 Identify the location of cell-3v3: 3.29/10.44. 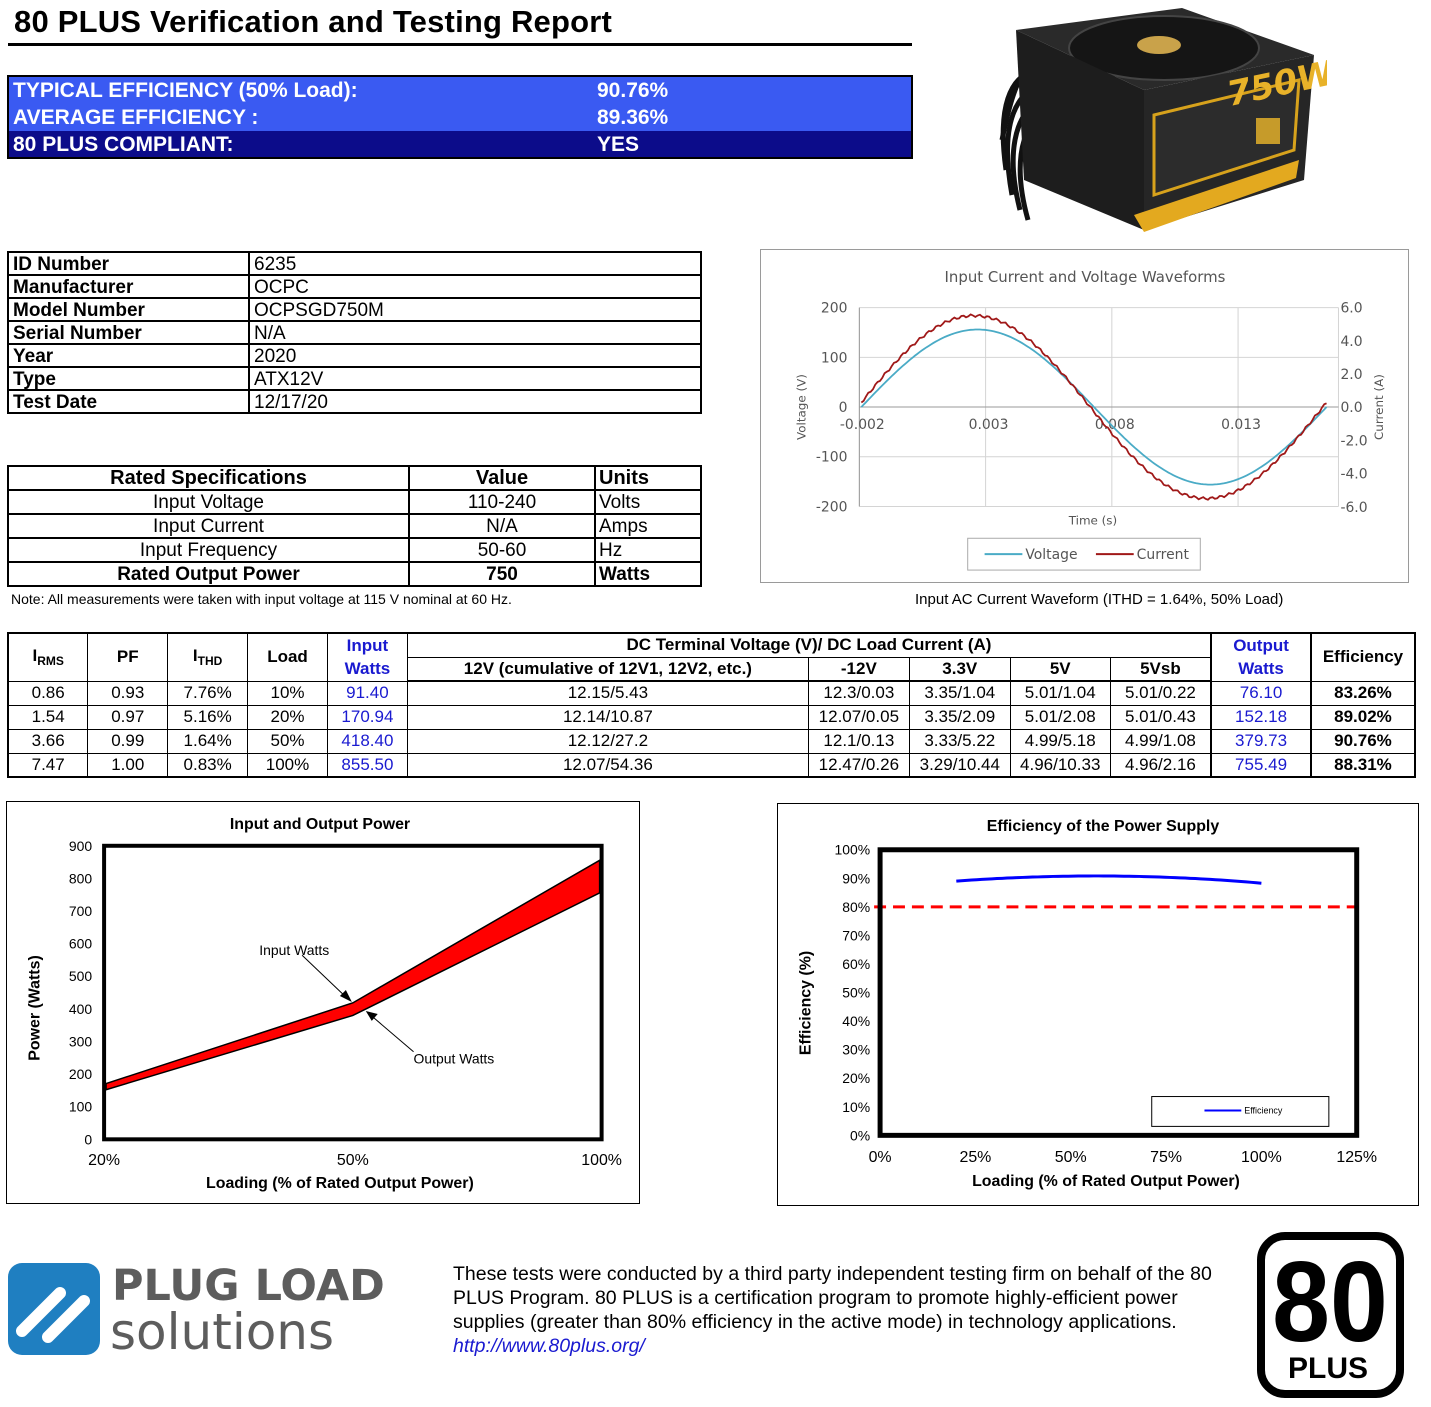
(959, 765).